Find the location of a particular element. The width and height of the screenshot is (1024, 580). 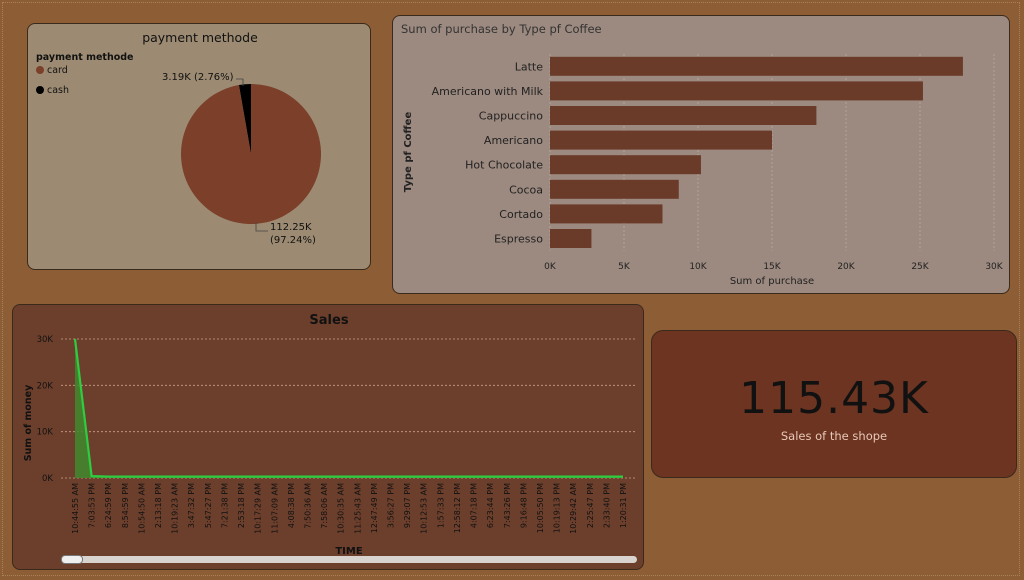

sales-x-tick: 2:13:18 PM is located at coordinates (158, 505).